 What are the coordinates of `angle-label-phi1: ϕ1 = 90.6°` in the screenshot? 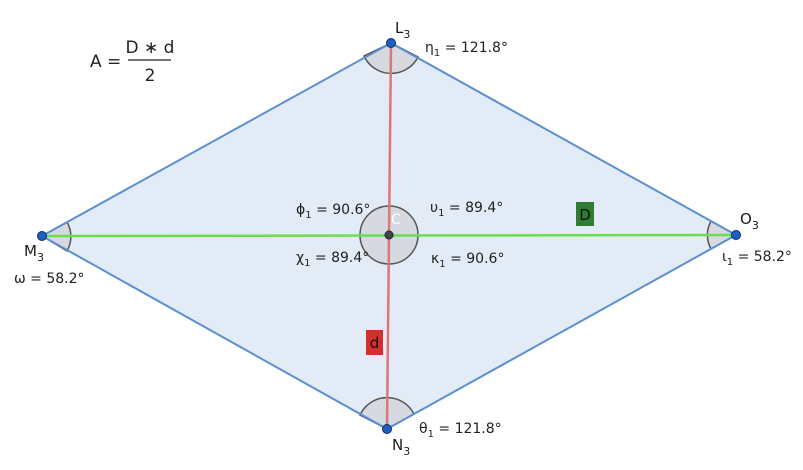 It's located at (333, 211).